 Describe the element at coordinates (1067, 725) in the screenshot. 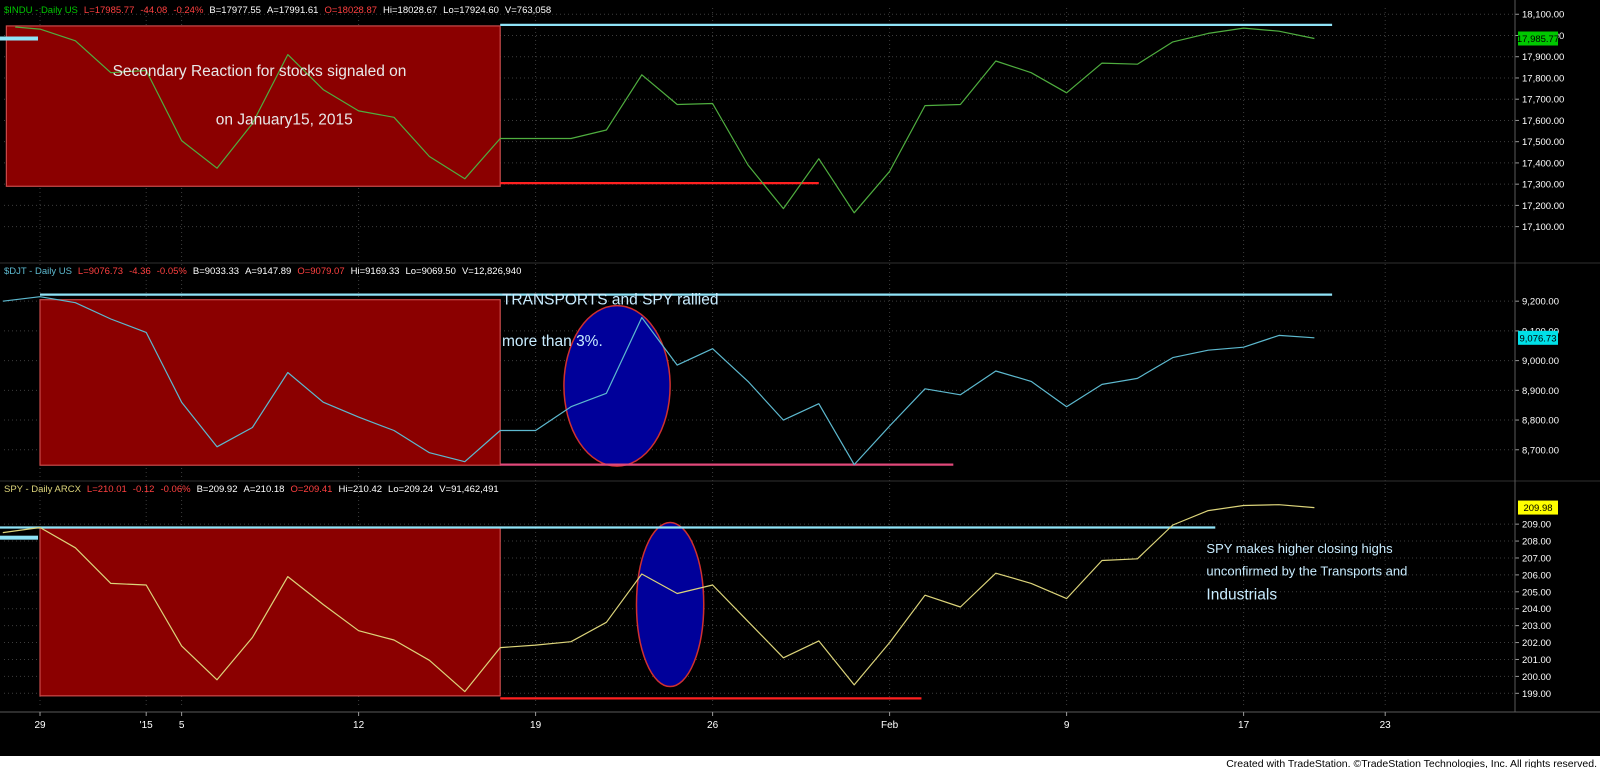

I see `x-tick-label: 9` at that location.